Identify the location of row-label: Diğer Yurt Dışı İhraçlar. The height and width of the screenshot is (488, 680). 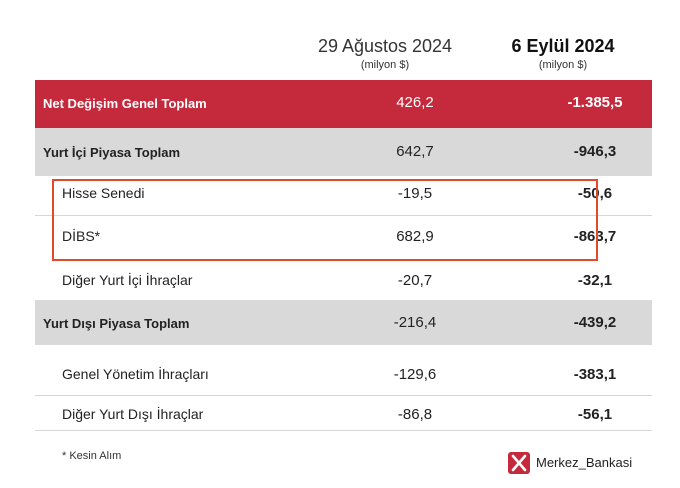
(133, 414).